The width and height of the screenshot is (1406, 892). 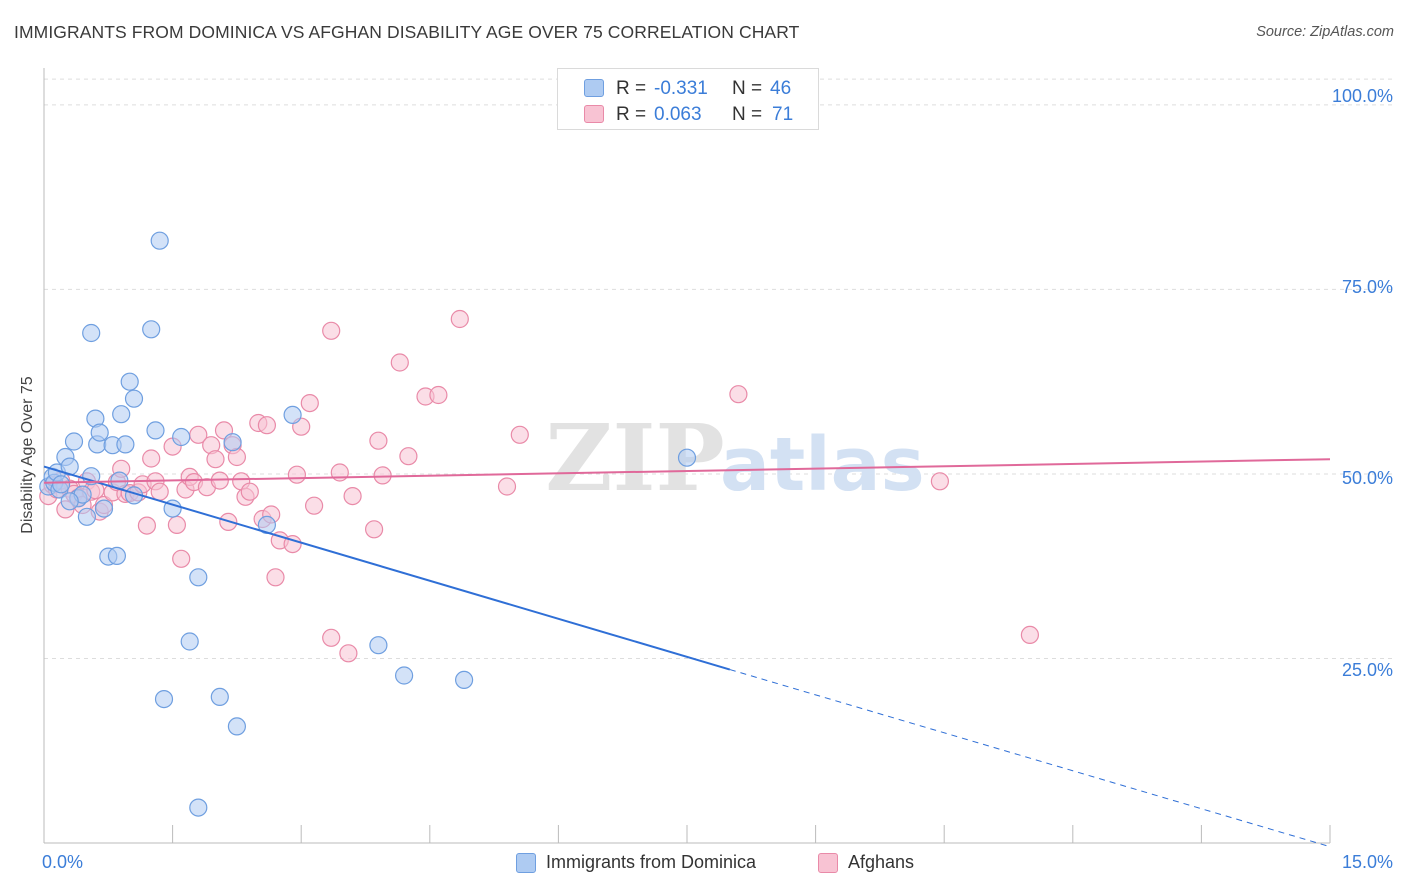 I want to click on afghans-trend-line, so click(x=687, y=471).